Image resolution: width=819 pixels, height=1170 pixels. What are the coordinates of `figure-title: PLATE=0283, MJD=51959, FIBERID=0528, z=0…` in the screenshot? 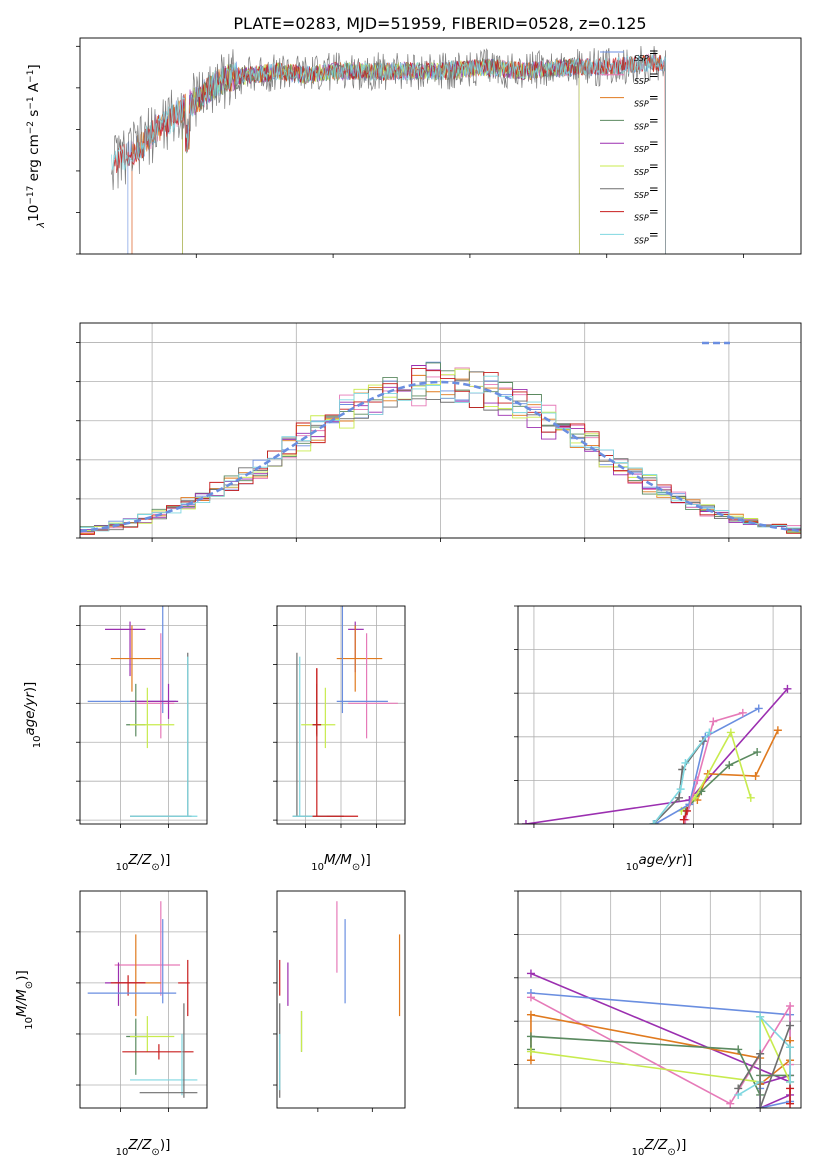 It's located at (439, 23).